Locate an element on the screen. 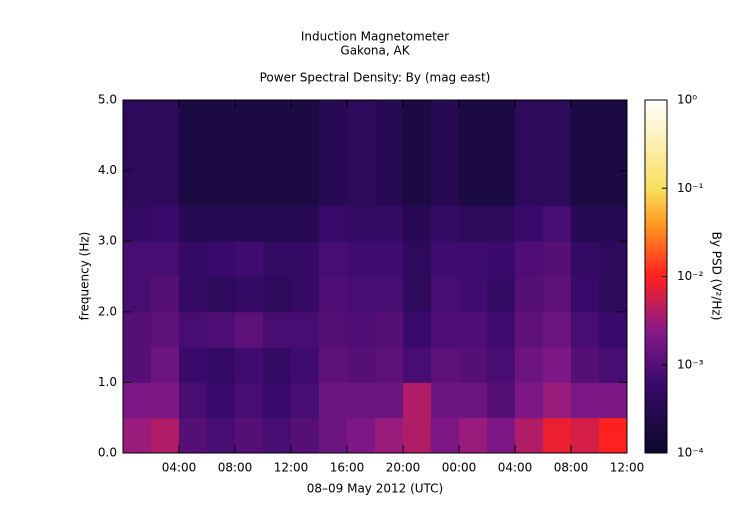 The width and height of the screenshot is (749, 530). x-tick-label: 04:00 is located at coordinates (179, 468).